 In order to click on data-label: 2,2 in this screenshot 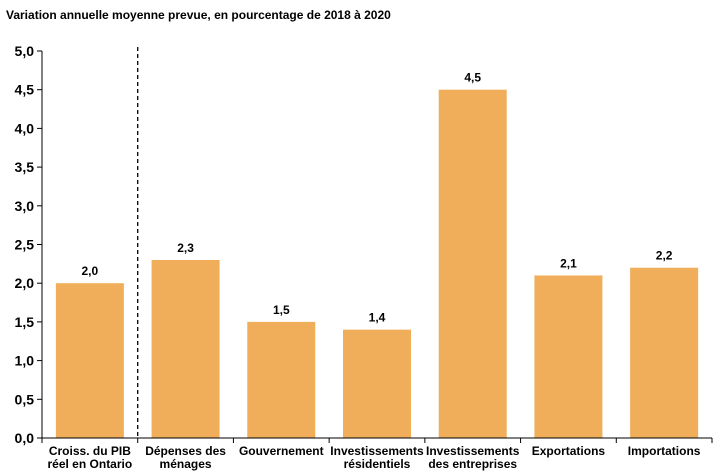, I will do `click(664, 256)`.